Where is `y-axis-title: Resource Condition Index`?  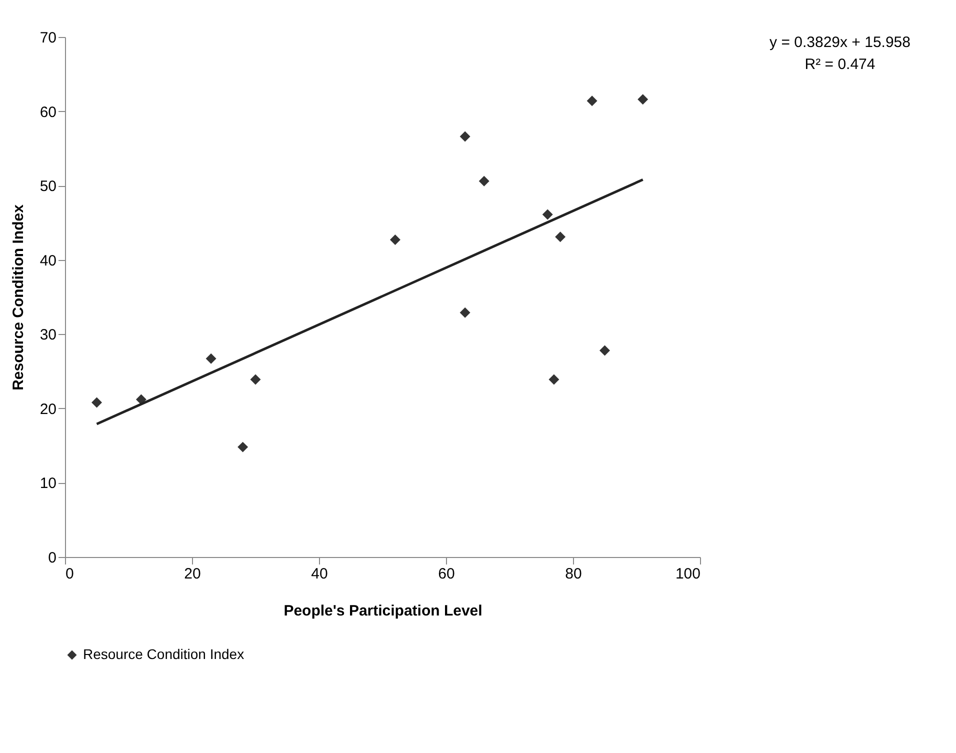 y-axis-title: Resource Condition Index is located at coordinates (18, 297).